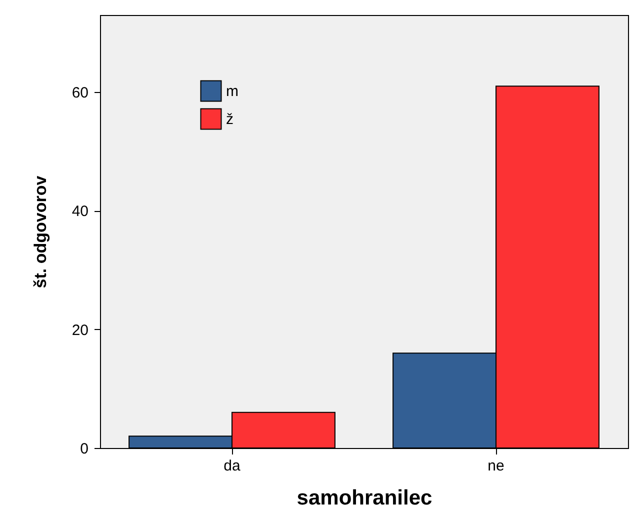  What do you see at coordinates (232, 466) in the screenshot?
I see `x-tick-label: da` at bounding box center [232, 466].